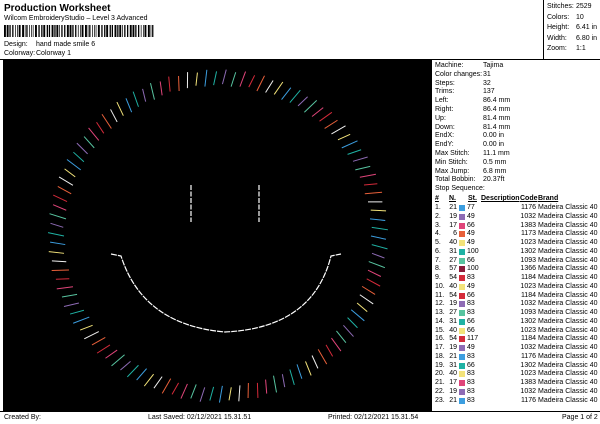 The image size is (600, 424). I want to click on info-label: Total Bobbin:, so click(455, 180).